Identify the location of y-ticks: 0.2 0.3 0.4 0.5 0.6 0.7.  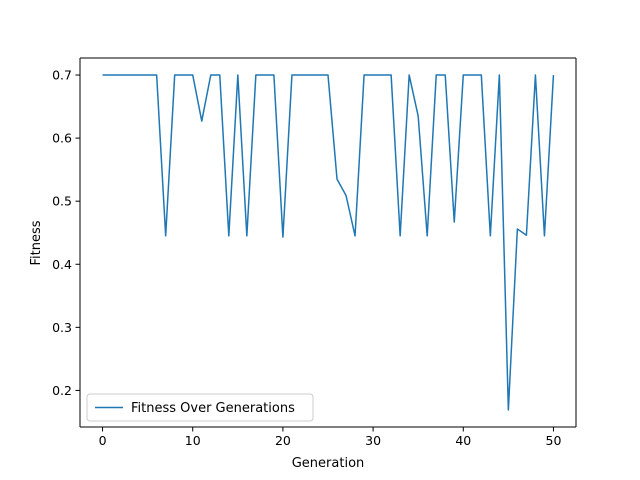
(66, 233).